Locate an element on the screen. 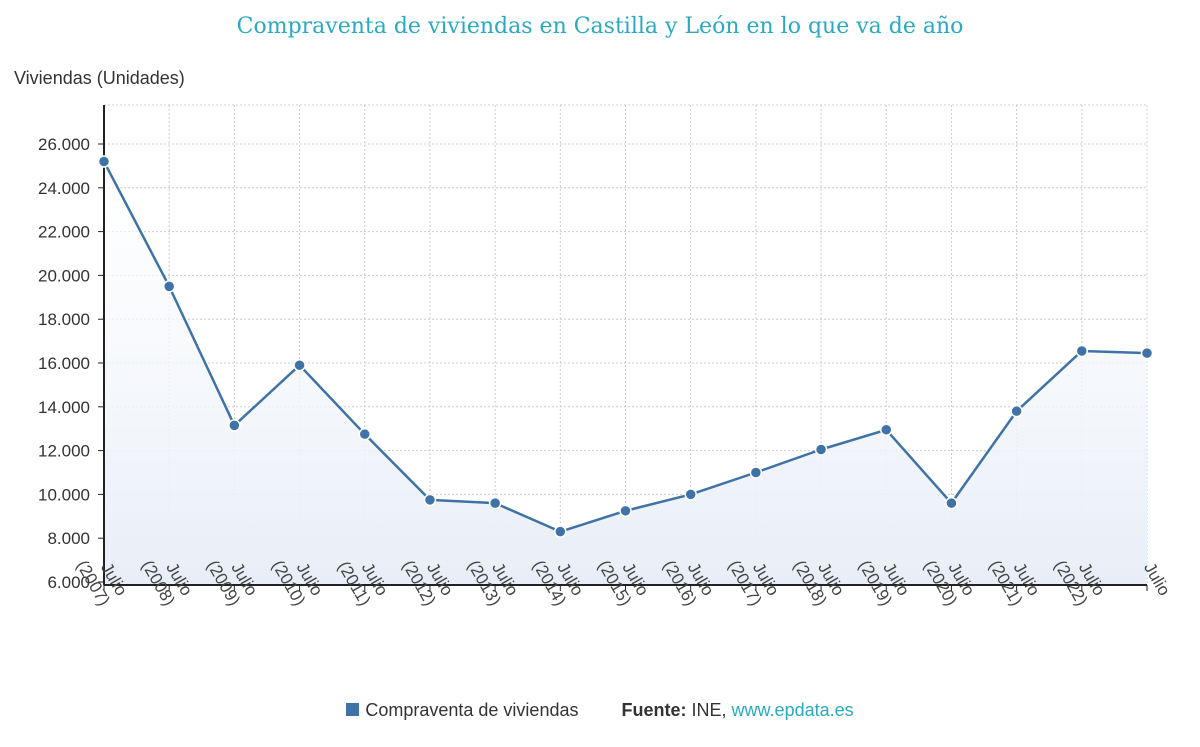 The height and width of the screenshot is (747, 1200). source-link: www.epdata.es is located at coordinates (792, 710).